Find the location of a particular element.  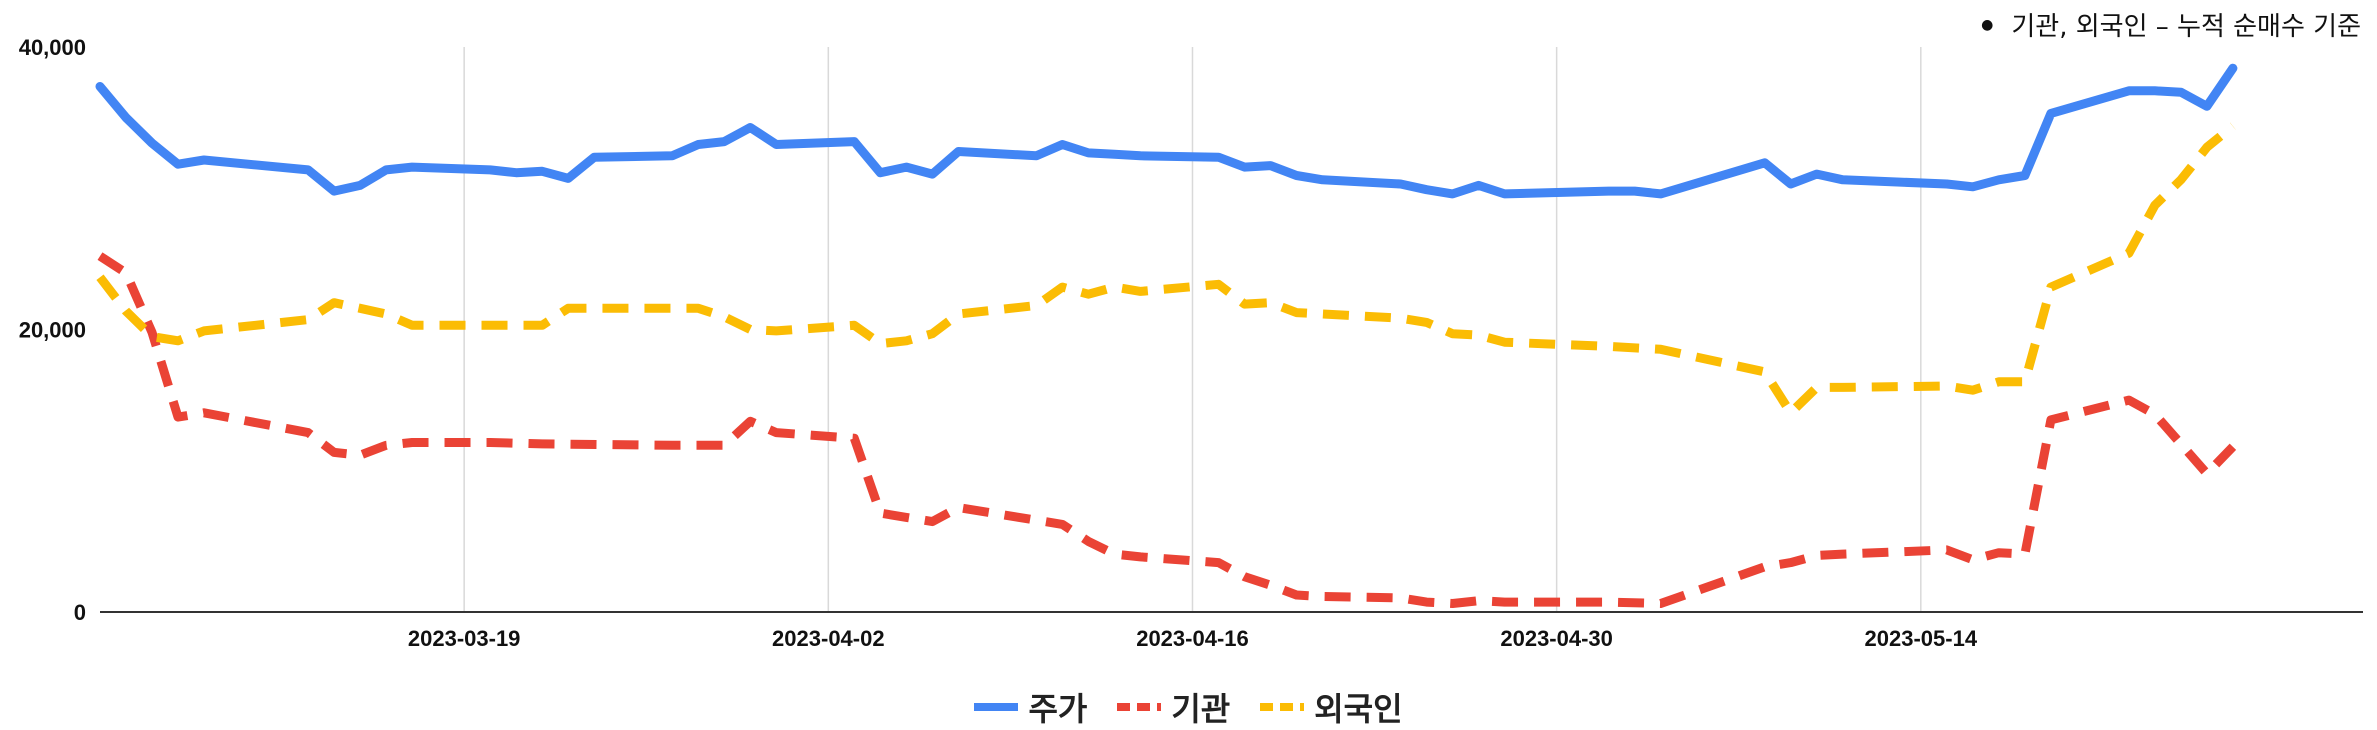

annotation-note: ● 기관, 외국인 – 누적 순매수 기준 is located at coordinates (2171, 24).